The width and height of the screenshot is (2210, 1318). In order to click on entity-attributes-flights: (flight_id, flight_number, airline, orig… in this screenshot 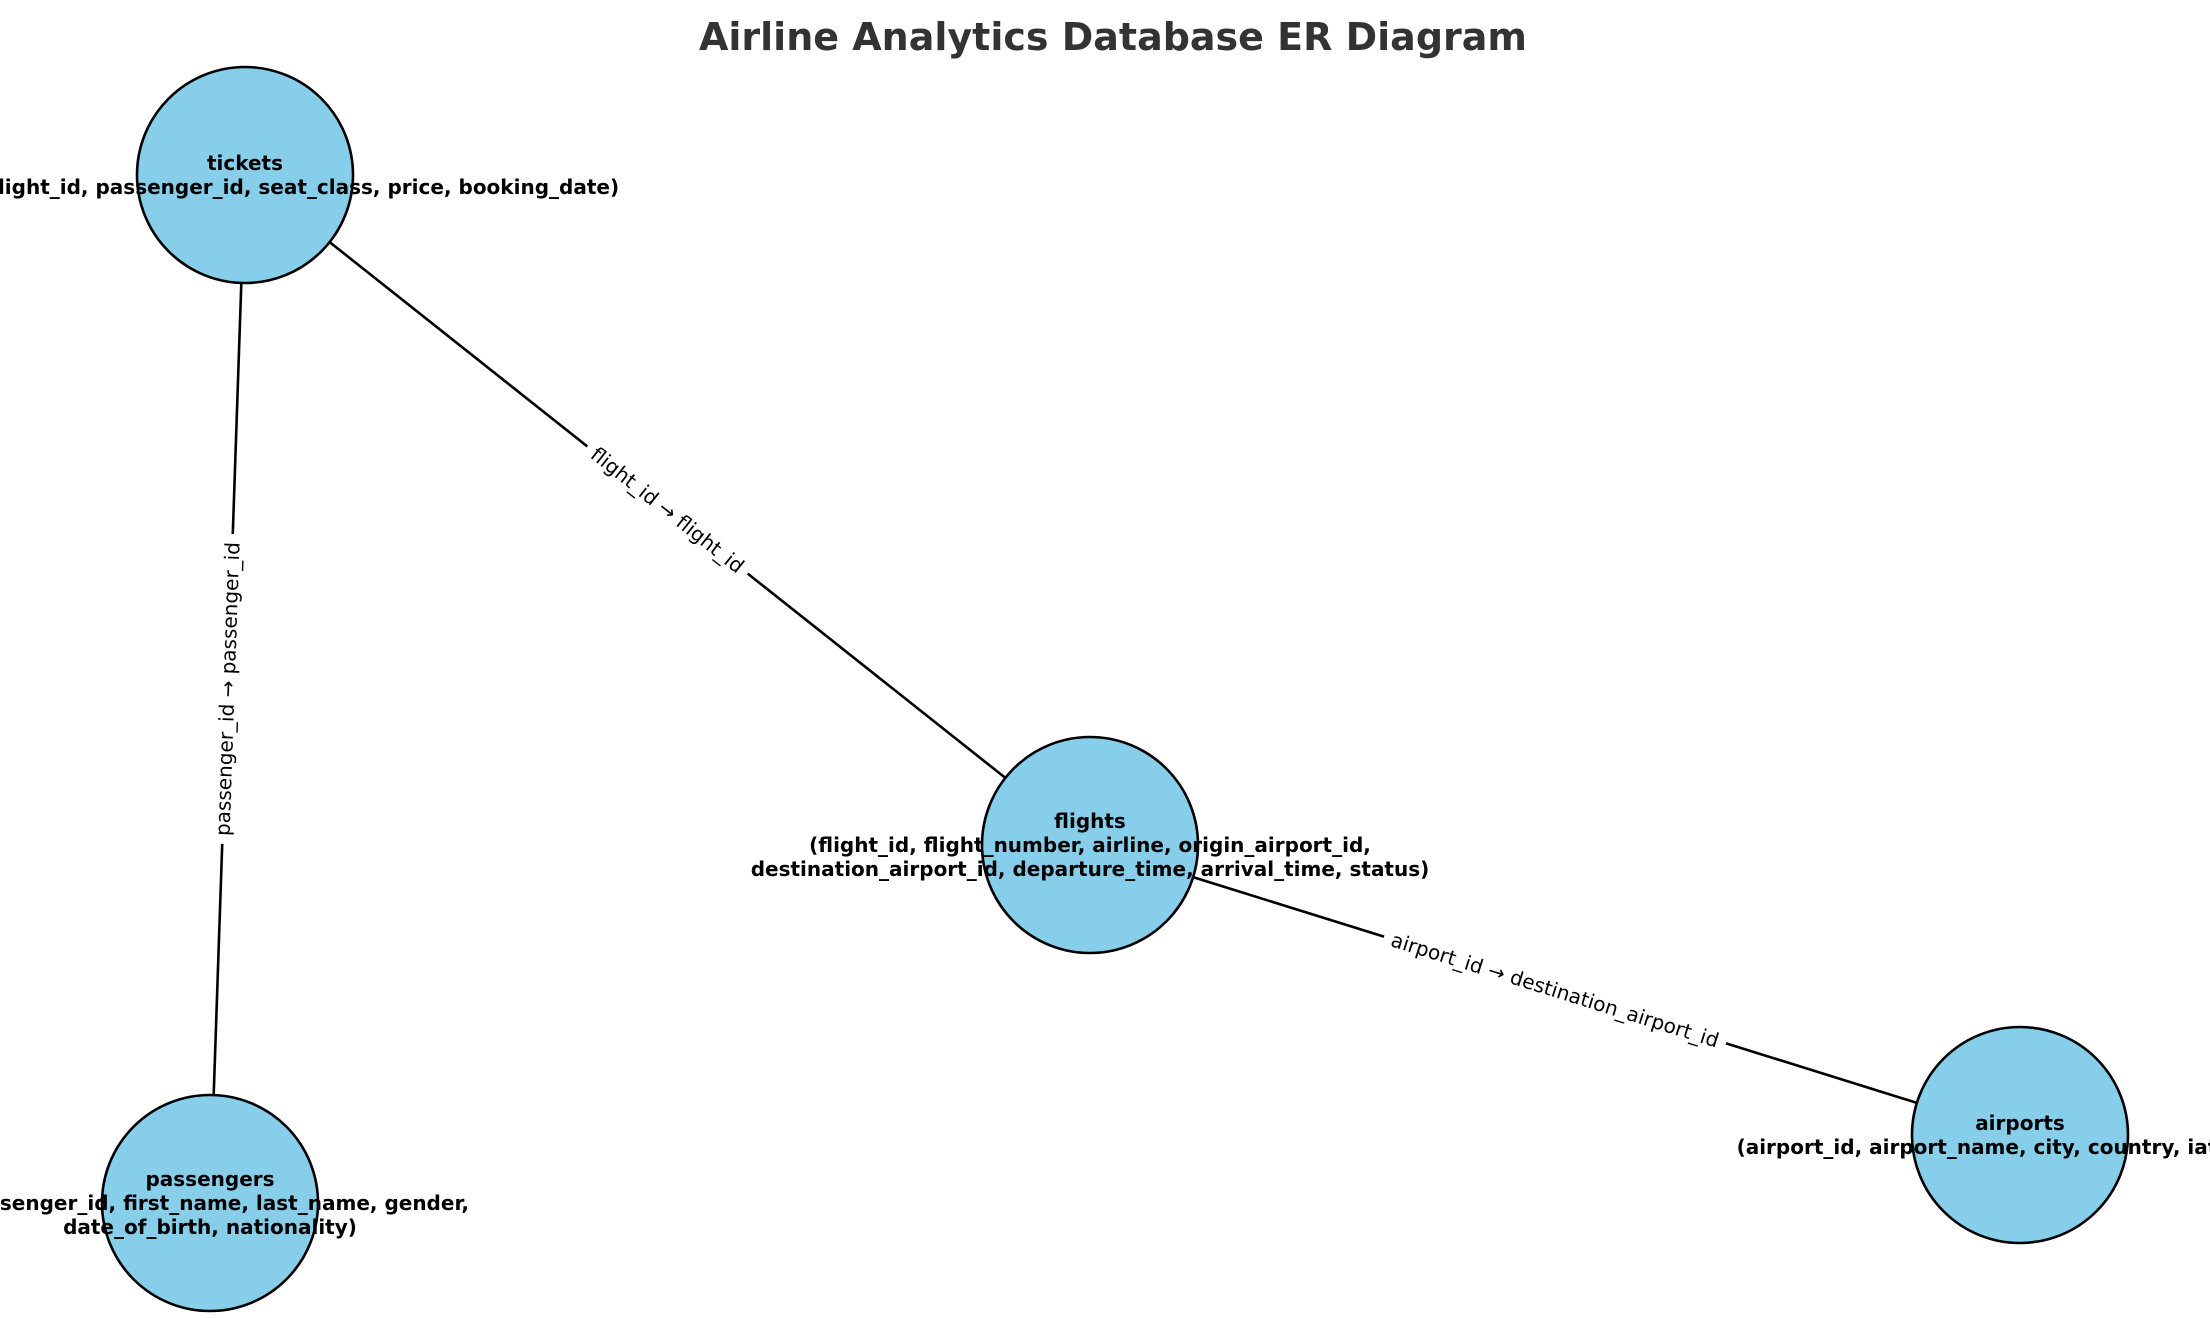, I will do `click(1090, 845)`.